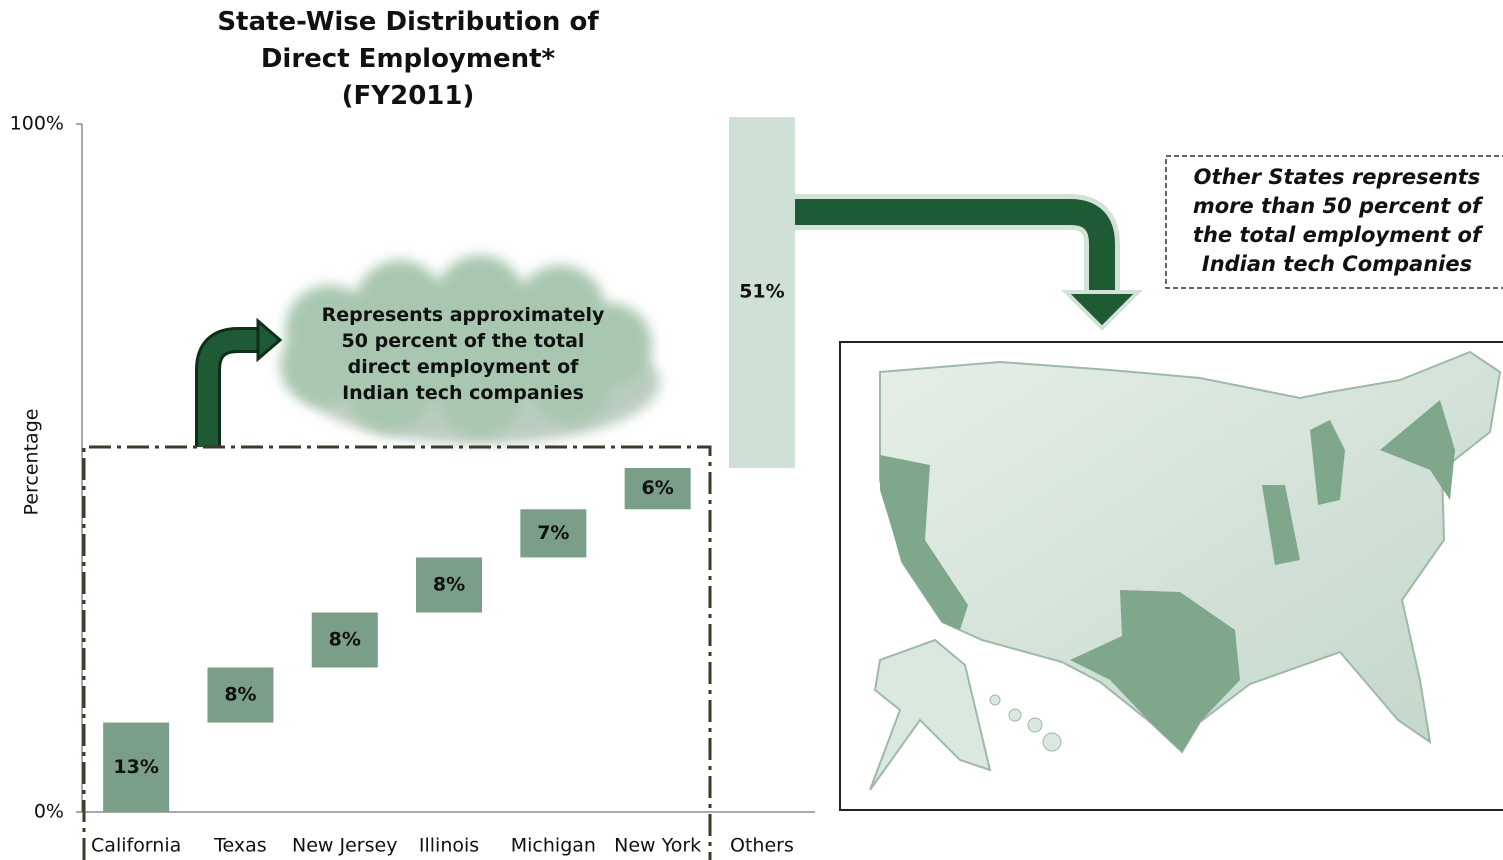 This screenshot has width=1503, height=860. Describe the element at coordinates (32, 462) in the screenshot. I see `y-axis-label: Percentage` at that location.